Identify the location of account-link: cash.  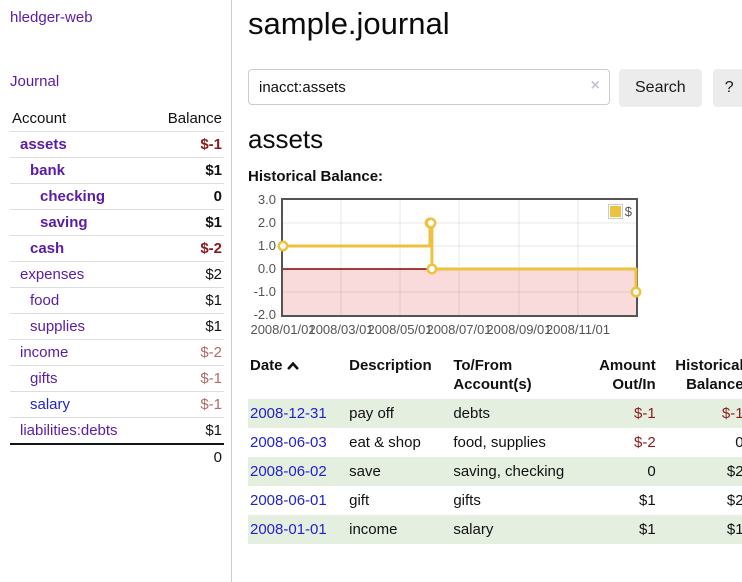
(47, 248).